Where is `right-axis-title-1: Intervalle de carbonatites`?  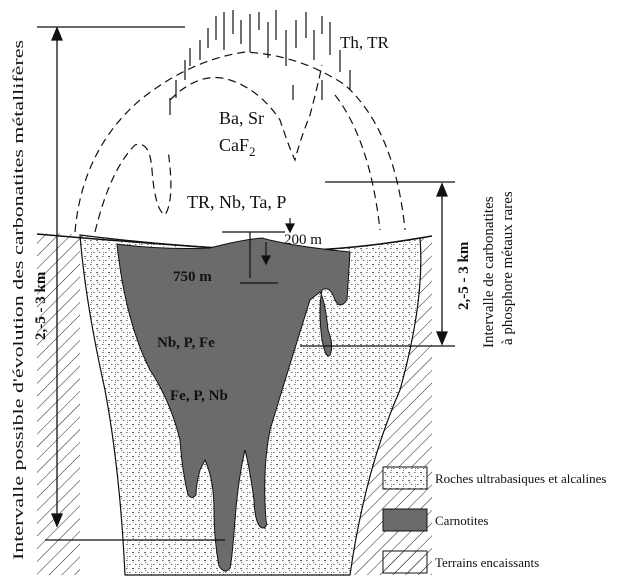 right-axis-title-1: Intervalle de carbonatites is located at coordinates (489, 272).